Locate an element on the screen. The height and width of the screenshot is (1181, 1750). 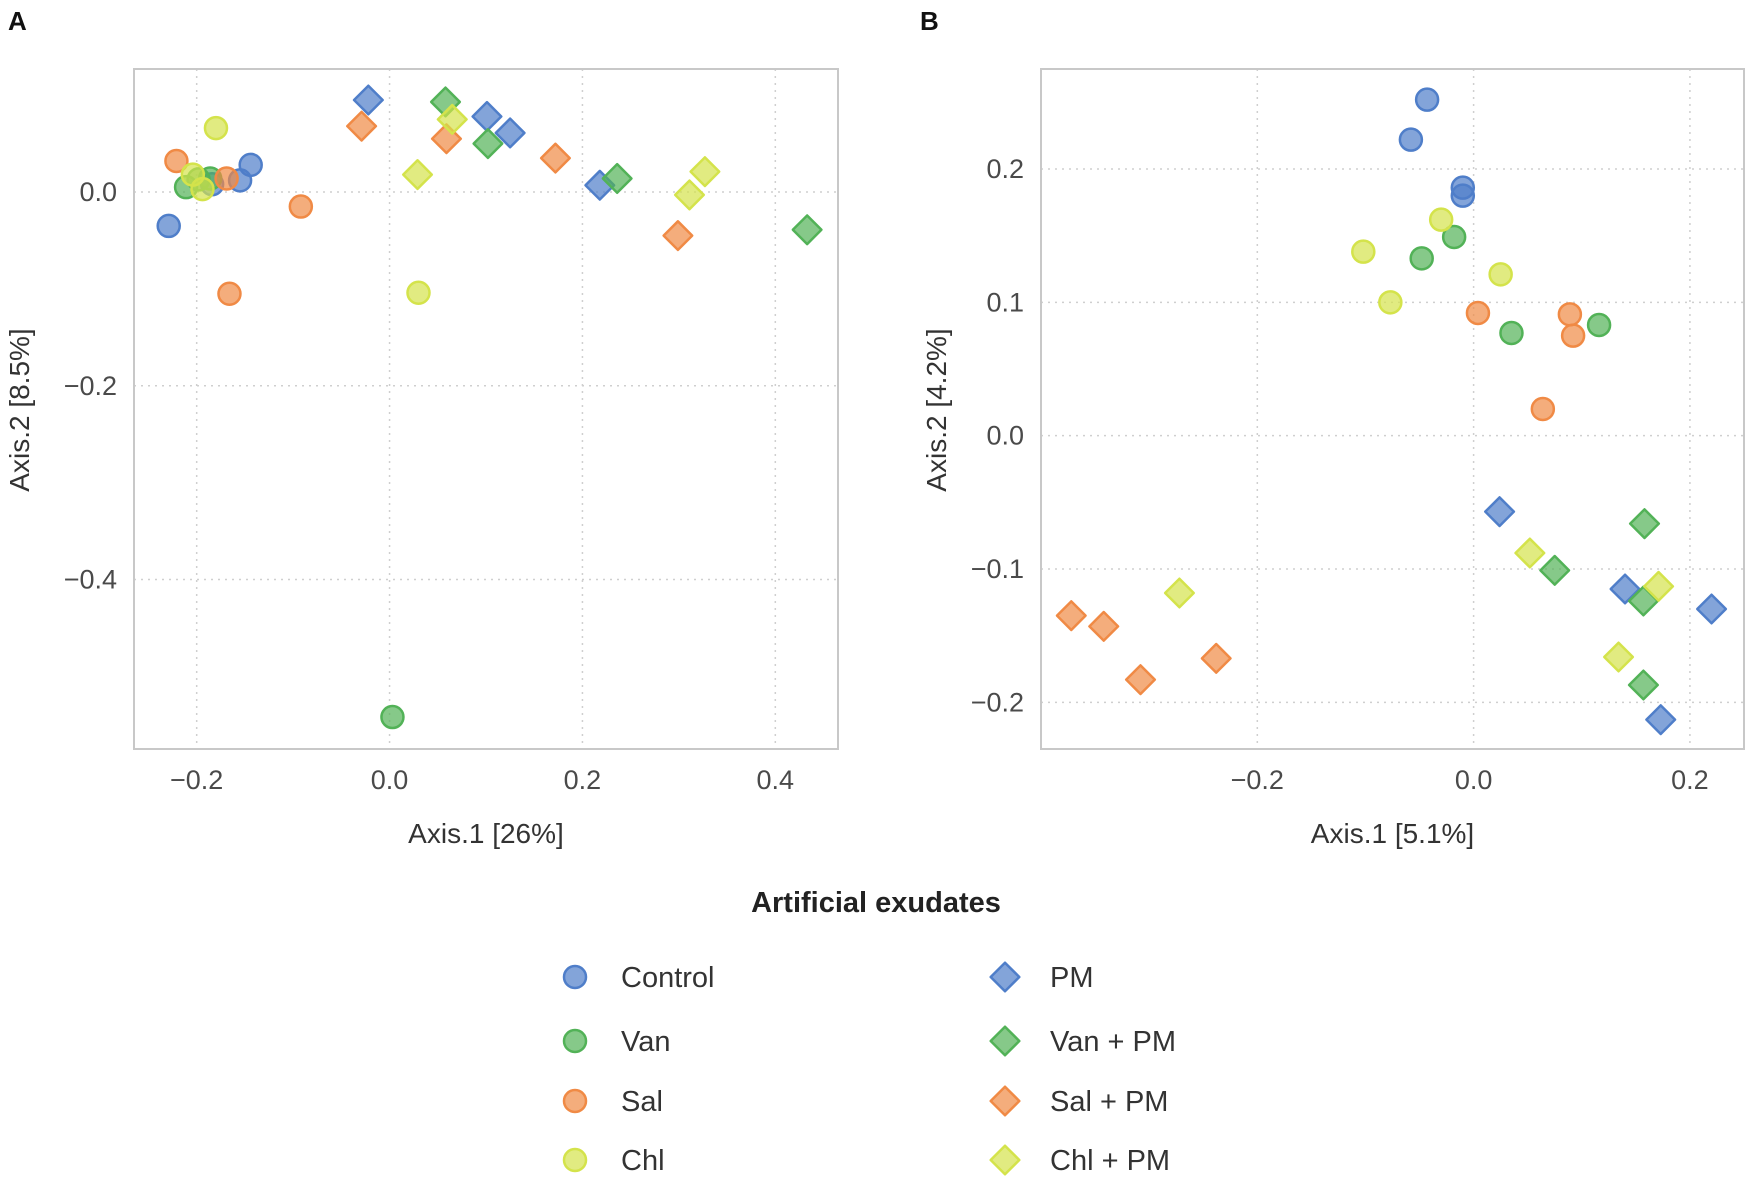
legend-marker-pm is located at coordinates (1005, 977).